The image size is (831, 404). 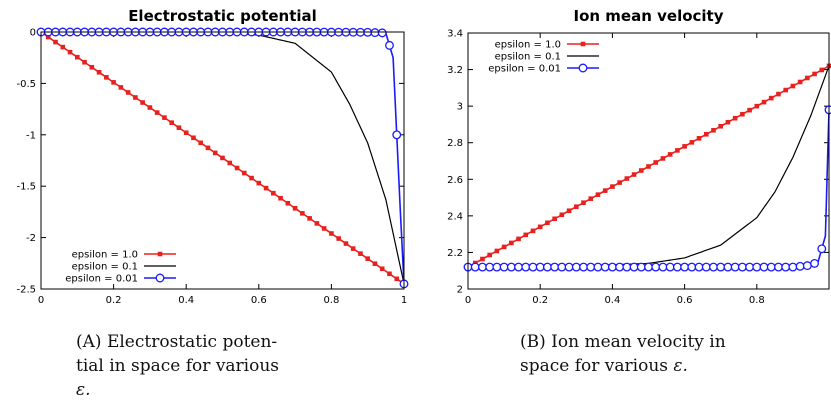 I want to click on x-tick-label: 1, so click(x=404, y=300).